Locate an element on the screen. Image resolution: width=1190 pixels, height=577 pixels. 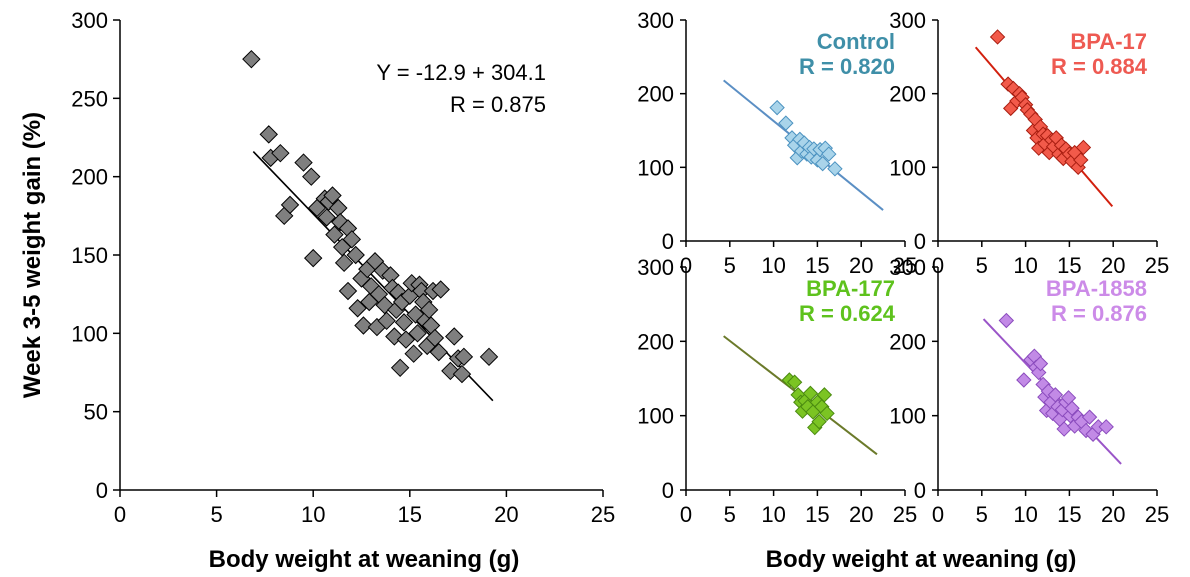
series-name-label: BPA-17 is located at coordinates (1108, 41).